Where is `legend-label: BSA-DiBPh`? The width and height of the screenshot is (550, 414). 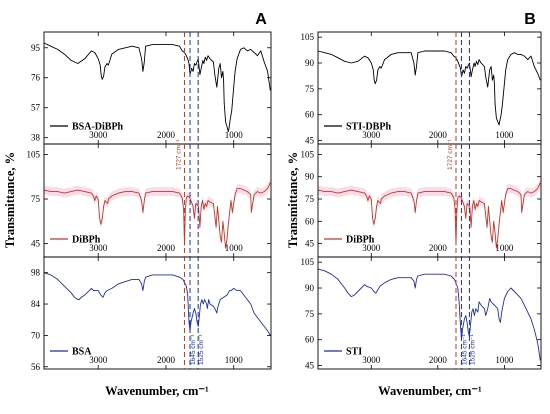
legend-label: BSA-DiBPh is located at coordinates (98, 127).